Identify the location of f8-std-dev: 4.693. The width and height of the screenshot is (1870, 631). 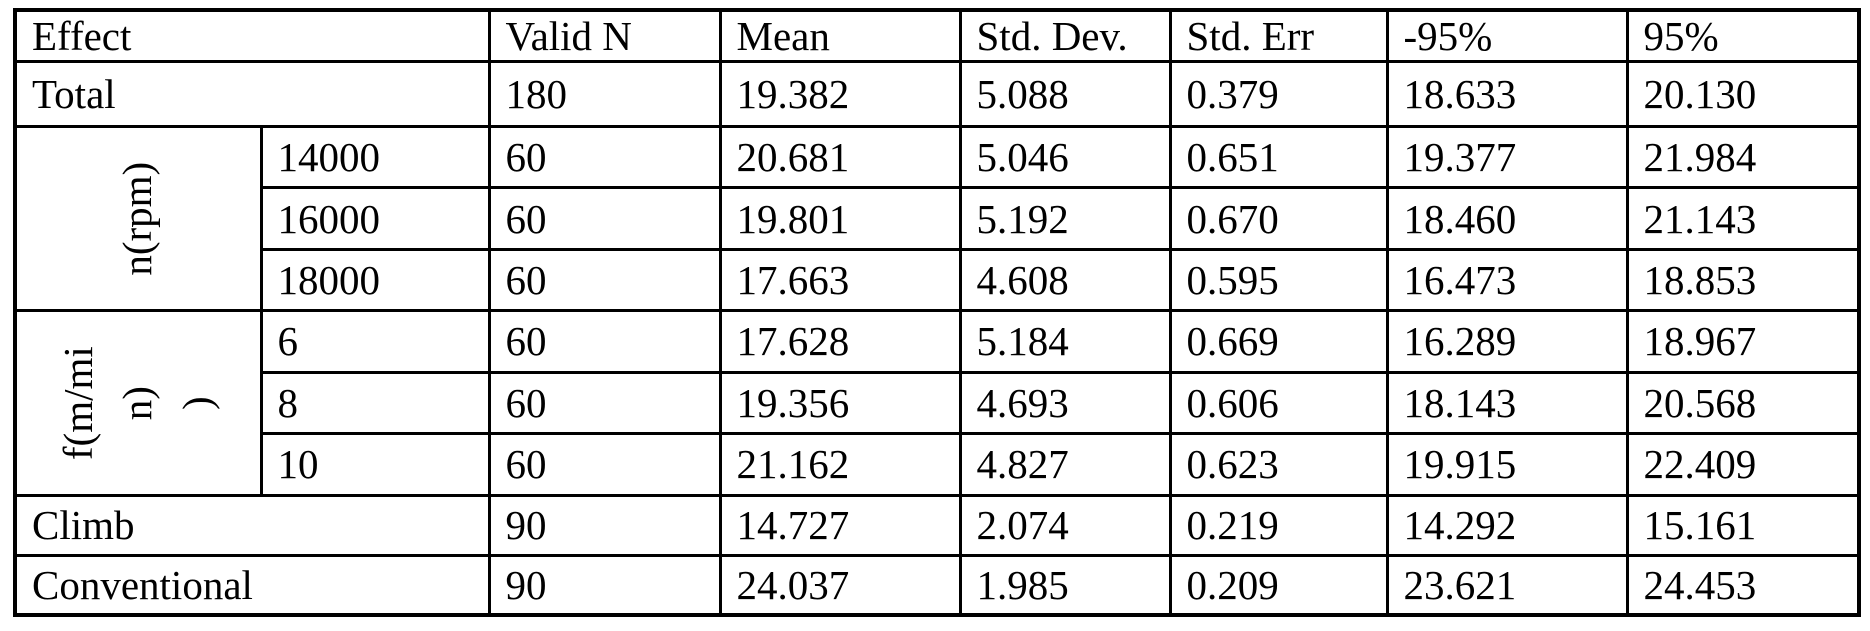
(1065, 403).